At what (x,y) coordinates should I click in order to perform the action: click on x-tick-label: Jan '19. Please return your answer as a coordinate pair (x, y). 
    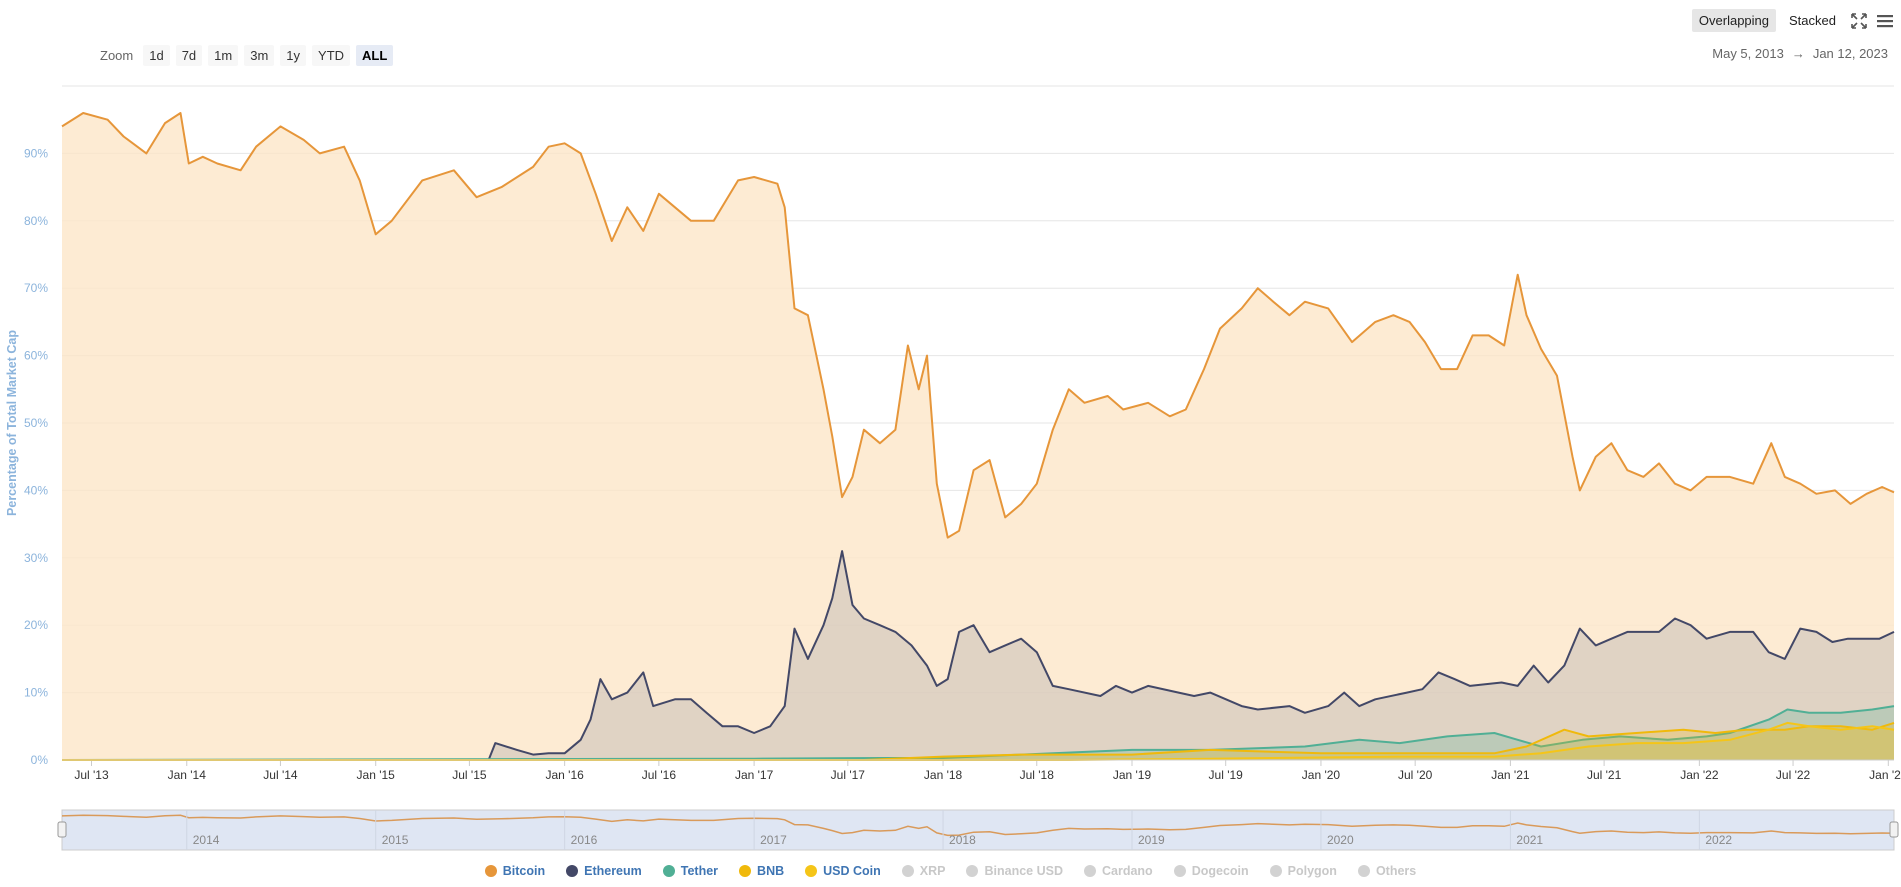
    Looking at the image, I should click on (1132, 775).